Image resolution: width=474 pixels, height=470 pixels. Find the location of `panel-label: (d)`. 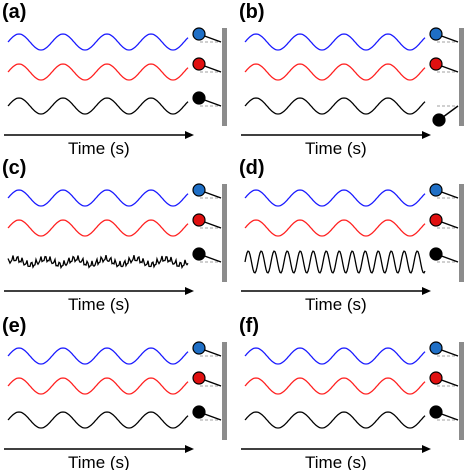

panel-label: (d) is located at coordinates (252, 168).